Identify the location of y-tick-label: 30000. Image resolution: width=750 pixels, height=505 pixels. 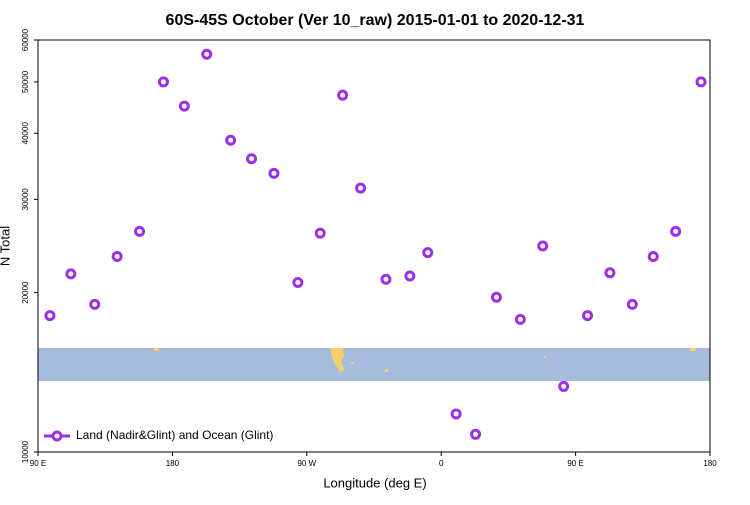
(25, 199).